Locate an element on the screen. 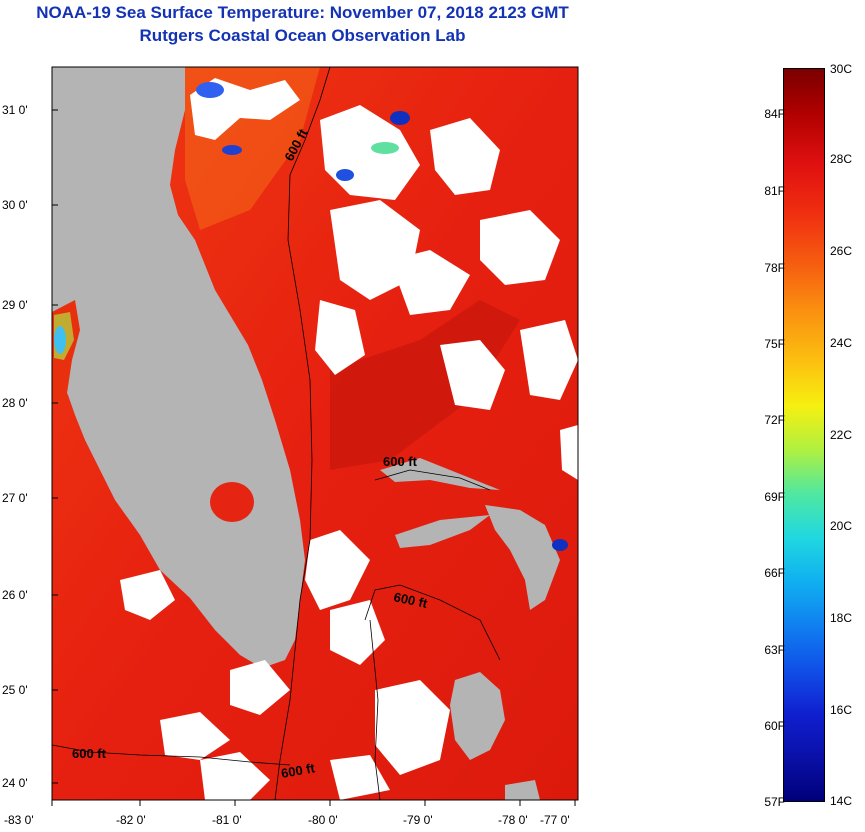  color-scale-bar is located at coordinates (804, 435).